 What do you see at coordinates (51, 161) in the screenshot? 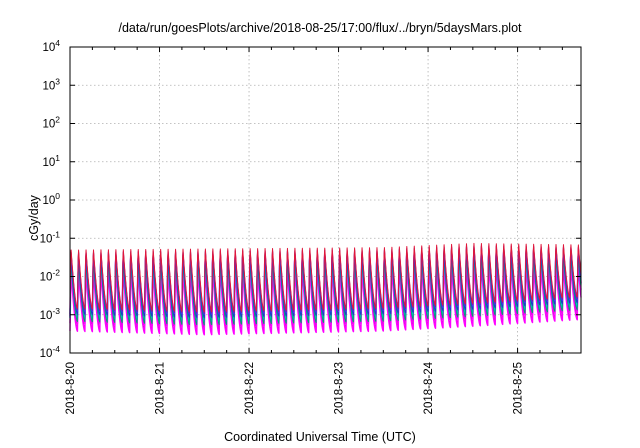
I see `y-tick-label: 10¹` at bounding box center [51, 161].